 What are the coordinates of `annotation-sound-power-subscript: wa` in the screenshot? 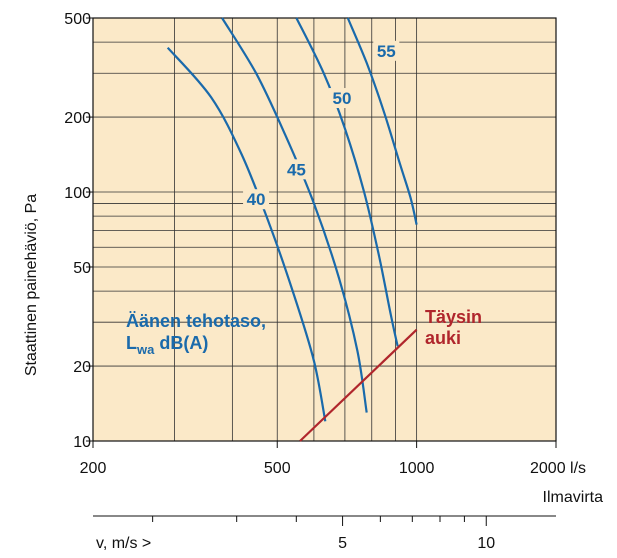 It's located at (145, 349).